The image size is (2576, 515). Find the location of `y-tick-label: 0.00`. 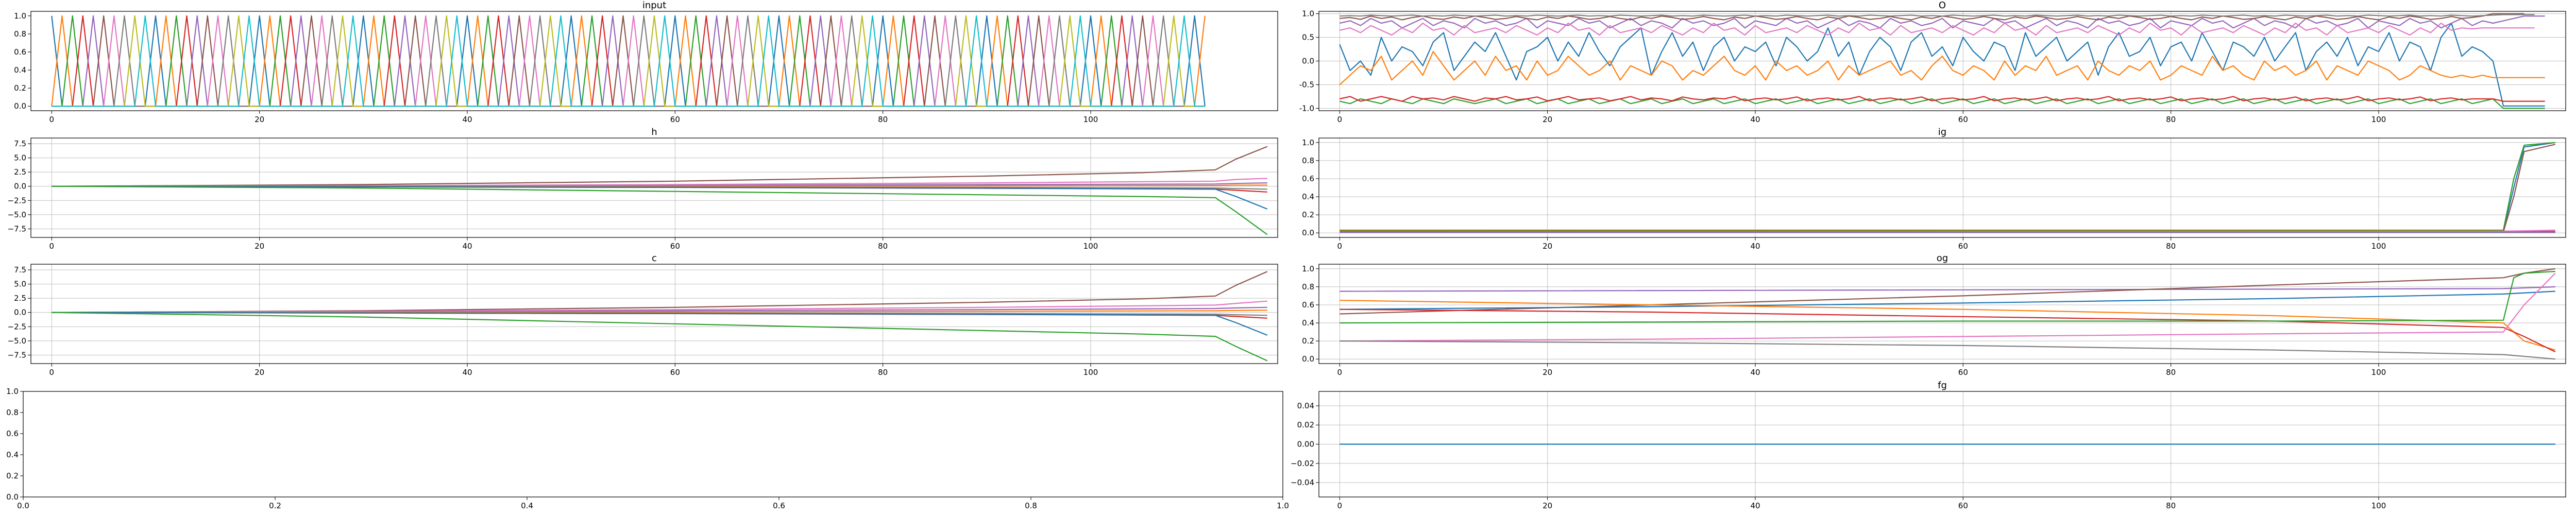

y-tick-label: 0.00 is located at coordinates (1305, 444).